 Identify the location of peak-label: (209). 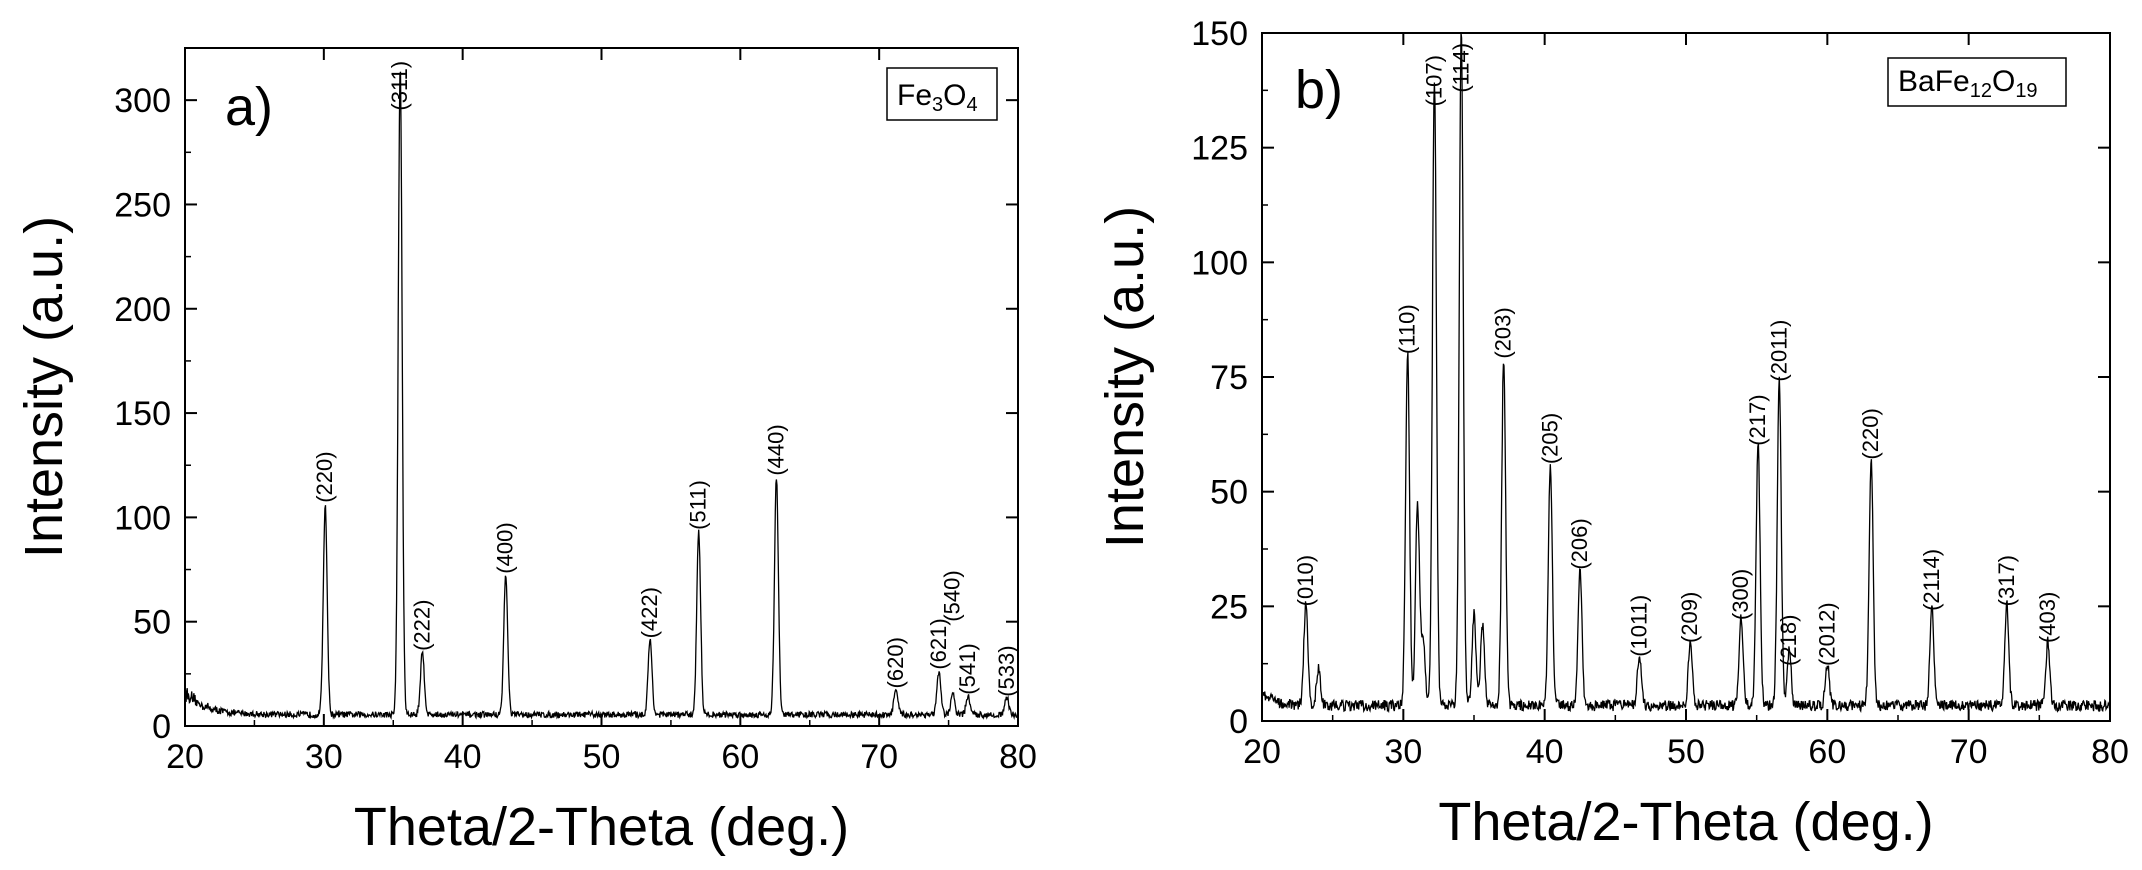
(1689, 617).